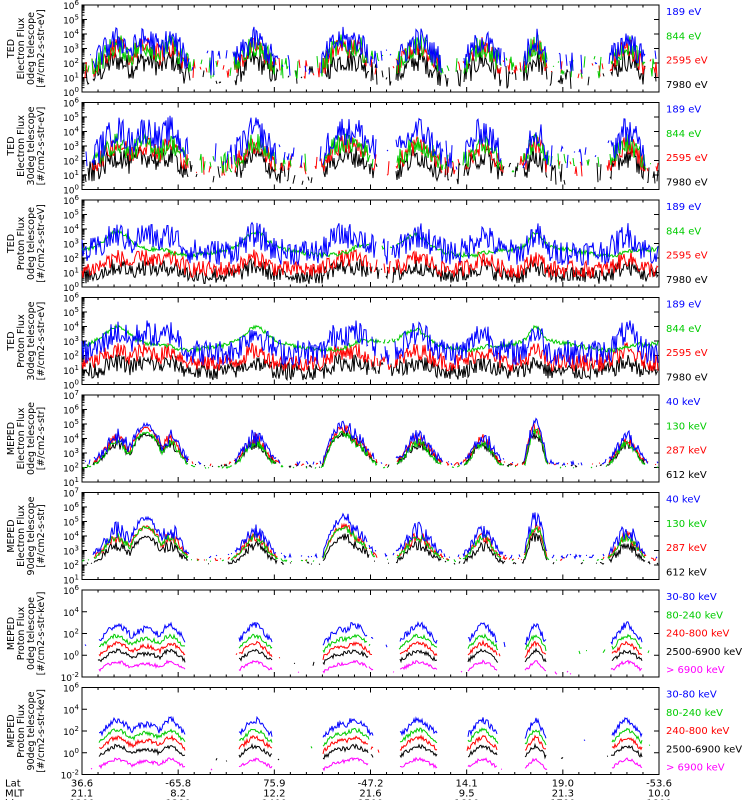  I want to click on x-tick-mlt: 21.1, so click(82, 794).